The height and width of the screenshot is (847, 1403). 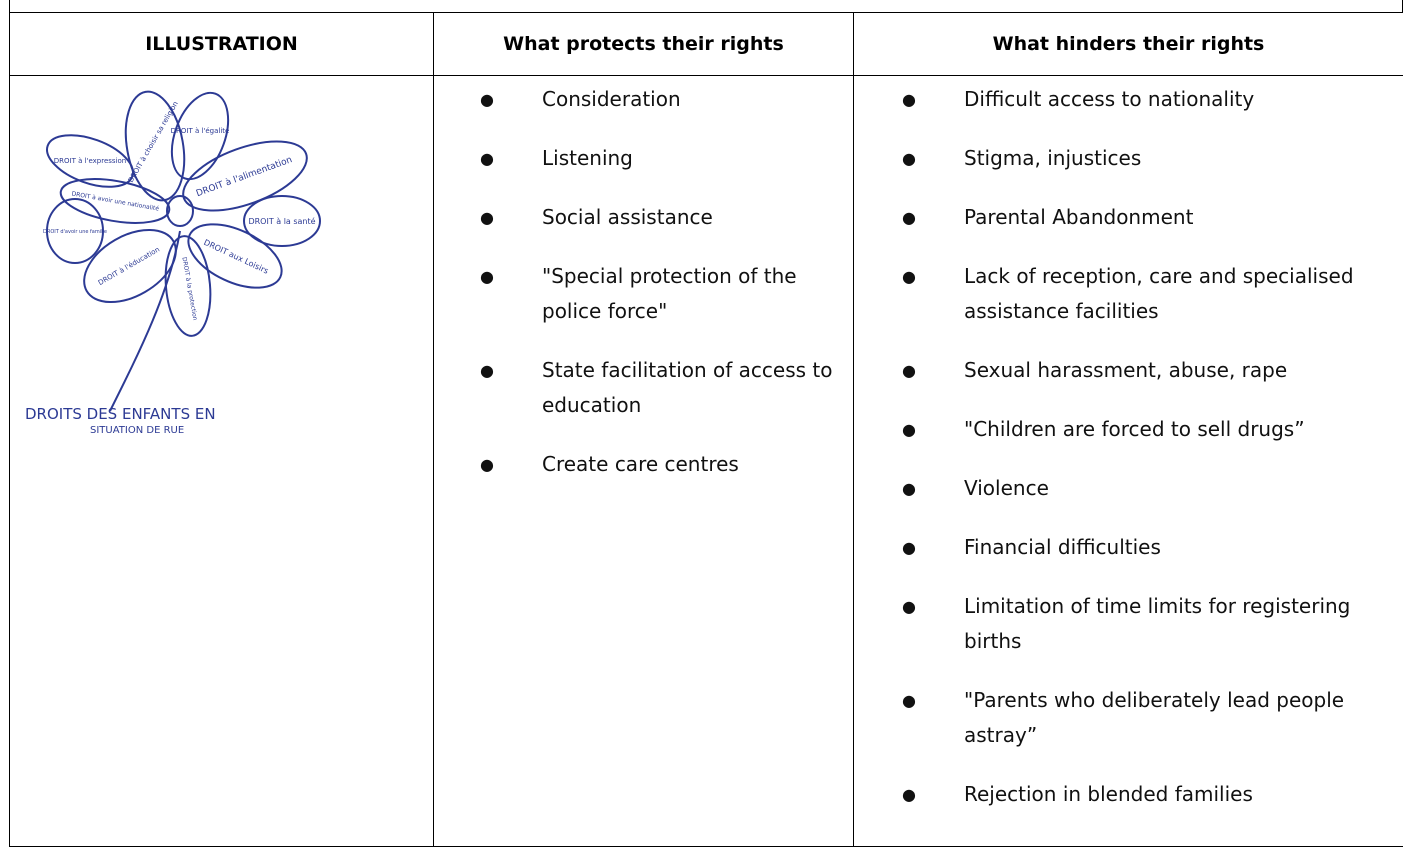 I want to click on list-item: Consideration, so click(x=692, y=99).